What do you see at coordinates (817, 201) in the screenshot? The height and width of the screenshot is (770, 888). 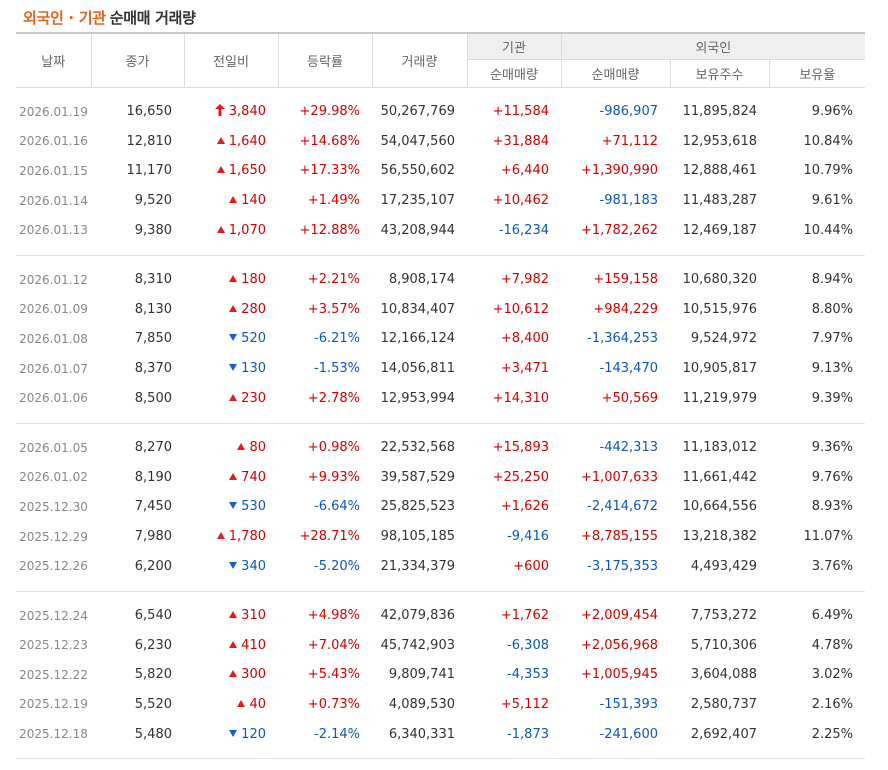 I see `foreign-ratio-cell: 9.61%` at bounding box center [817, 201].